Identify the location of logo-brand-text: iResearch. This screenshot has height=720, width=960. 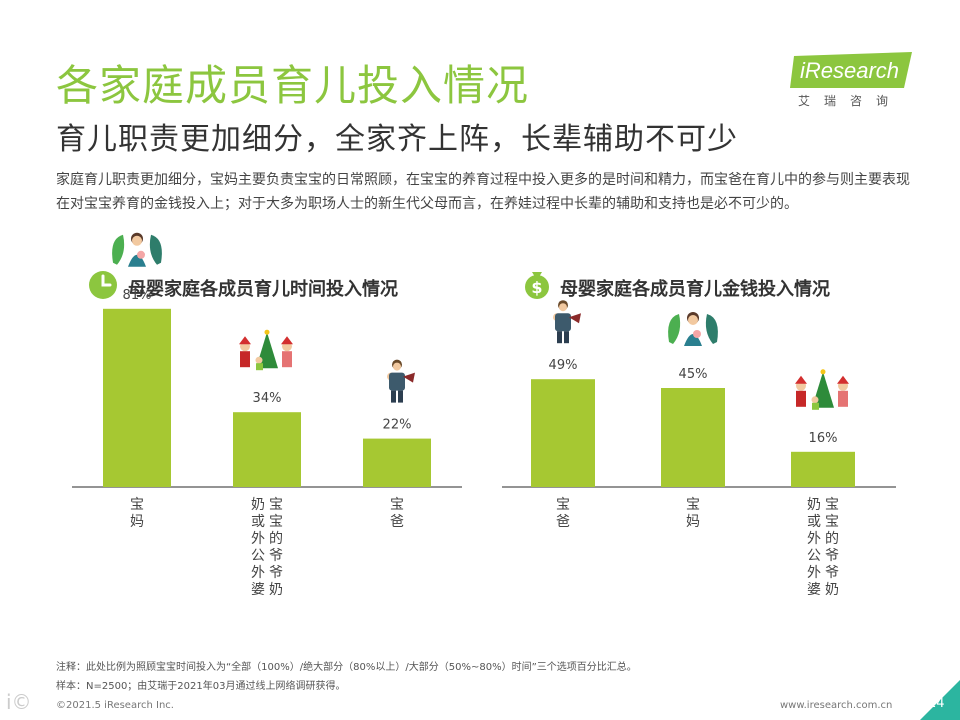
(850, 70).